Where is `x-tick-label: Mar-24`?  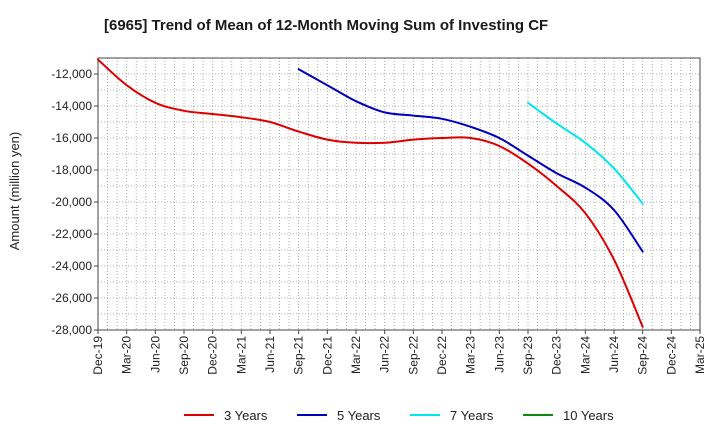
x-tick-label: Mar-24 is located at coordinates (585, 355).